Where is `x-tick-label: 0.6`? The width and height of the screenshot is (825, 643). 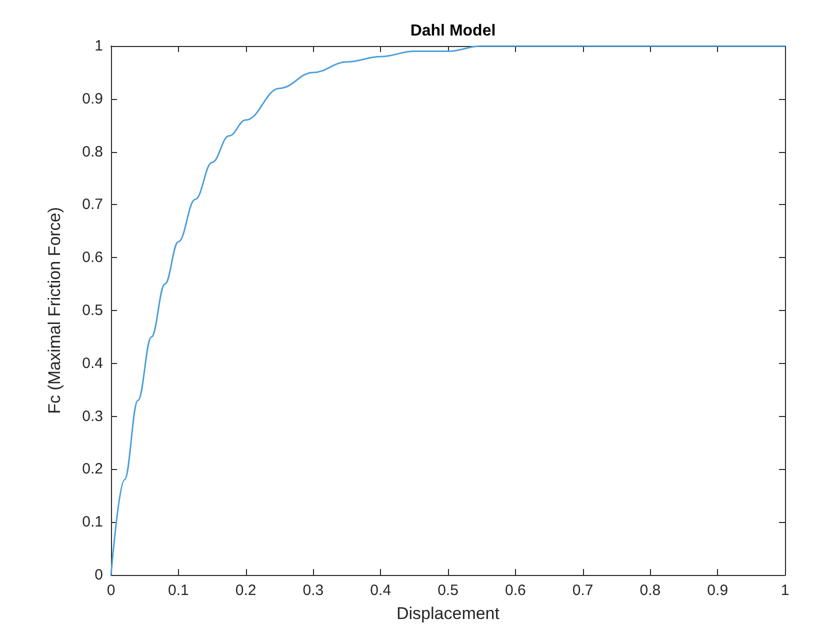 x-tick-label: 0.6 is located at coordinates (515, 590).